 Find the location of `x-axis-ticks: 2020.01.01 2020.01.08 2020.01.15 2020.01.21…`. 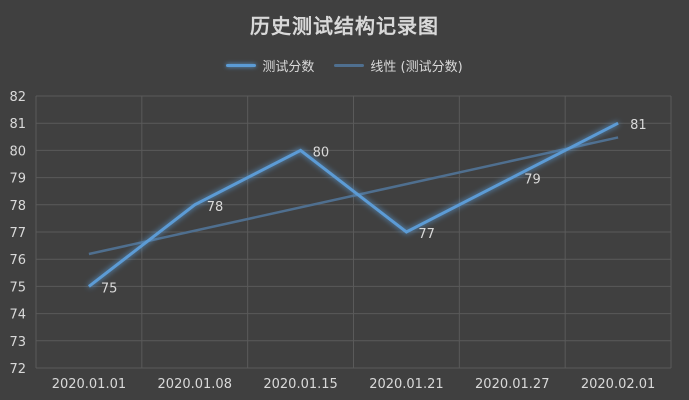

x-axis-ticks: 2020.01.01 2020.01.08 2020.01.15 2020.01.21… is located at coordinates (354, 384).